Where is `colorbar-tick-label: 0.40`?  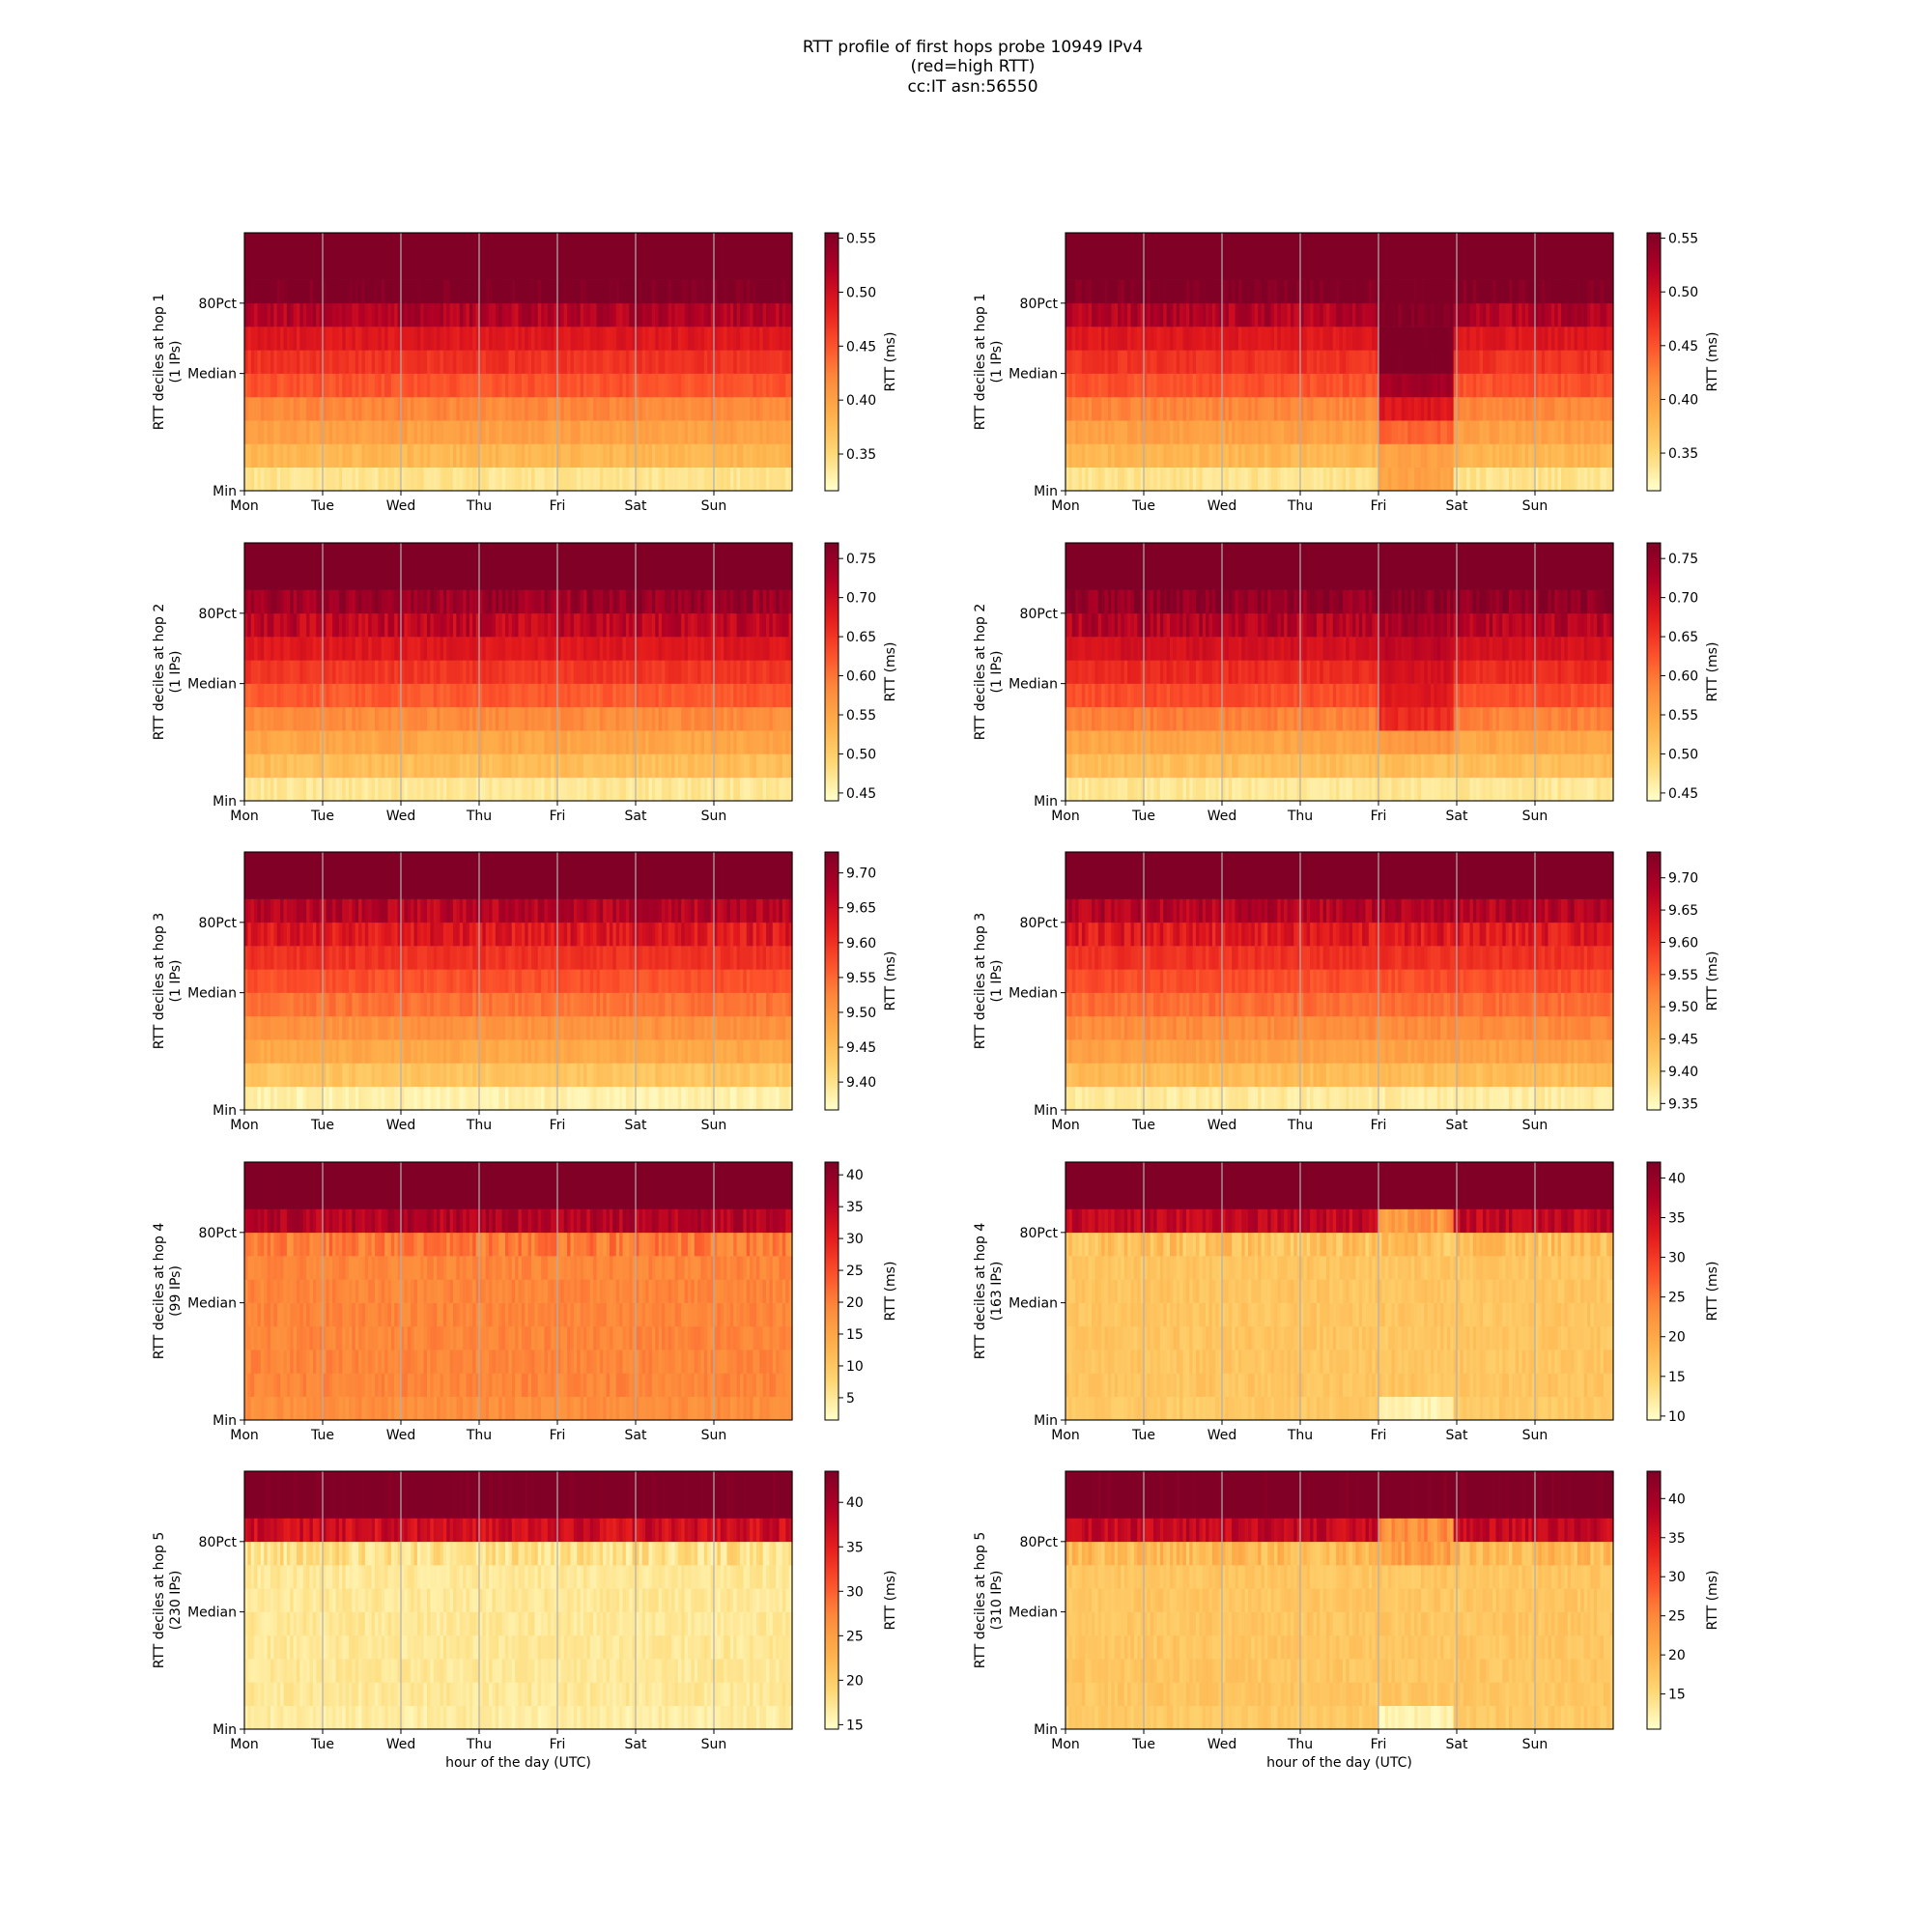 colorbar-tick-label: 0.40 is located at coordinates (1683, 400).